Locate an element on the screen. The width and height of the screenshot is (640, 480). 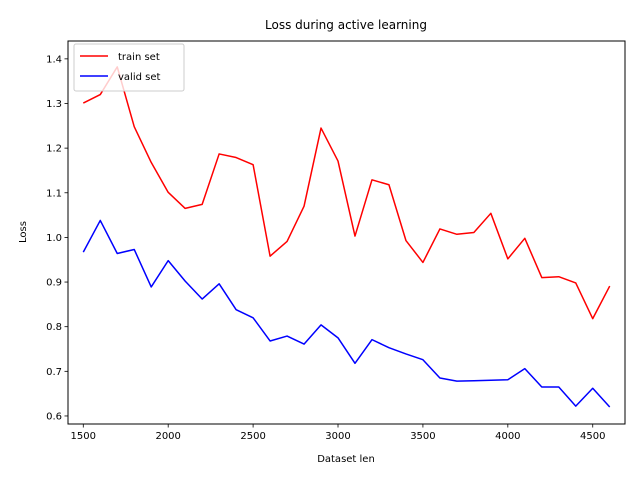
y-tick-label: 0.7 is located at coordinates (54, 372).